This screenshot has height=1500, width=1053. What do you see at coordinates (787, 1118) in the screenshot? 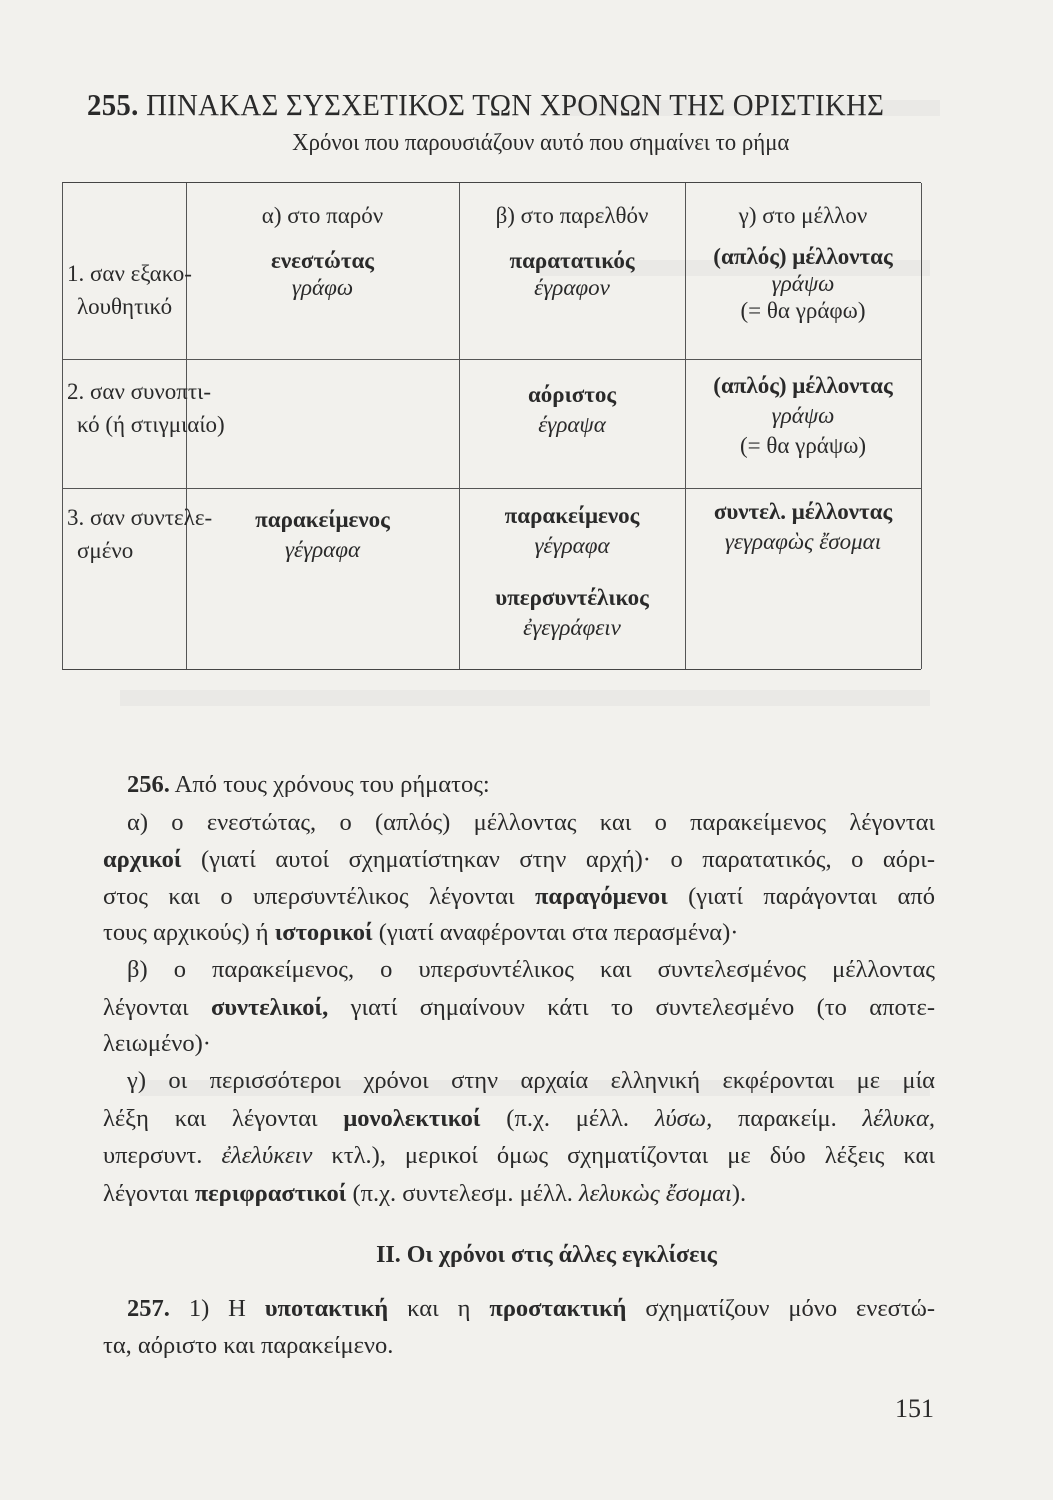
I see `text-segment: παρακείμ.` at bounding box center [787, 1118].